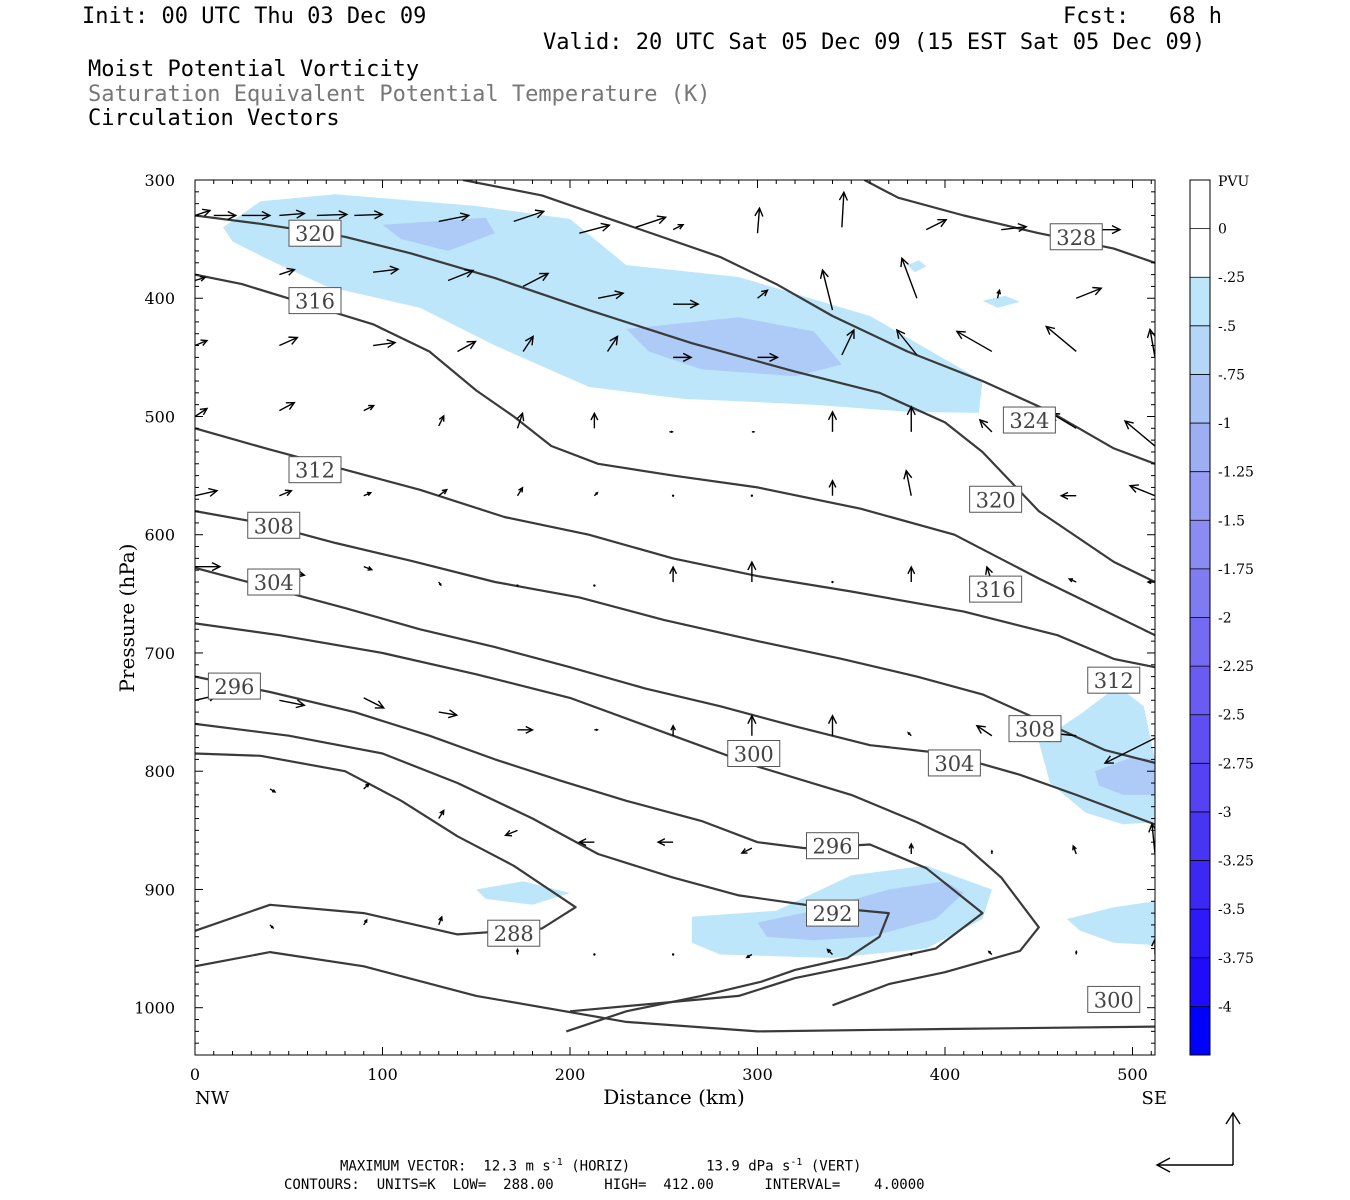  I want to click on horiz-exponent: -1, so click(556, 1162).